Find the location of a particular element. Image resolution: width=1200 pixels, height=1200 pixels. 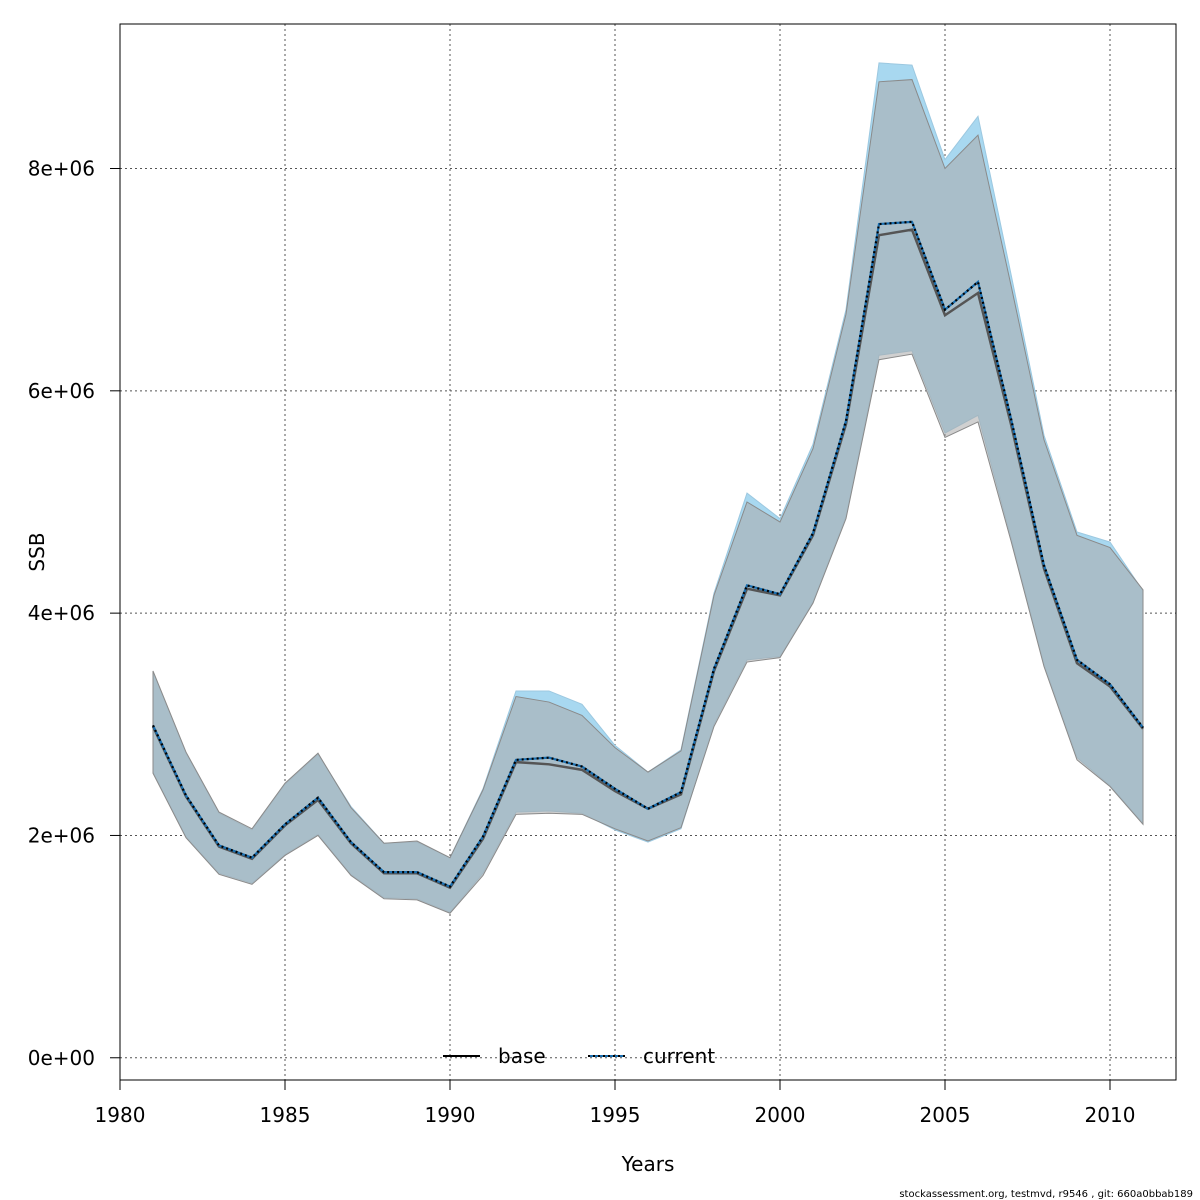

x-tick-label: 2010 is located at coordinates (1110, 1115).